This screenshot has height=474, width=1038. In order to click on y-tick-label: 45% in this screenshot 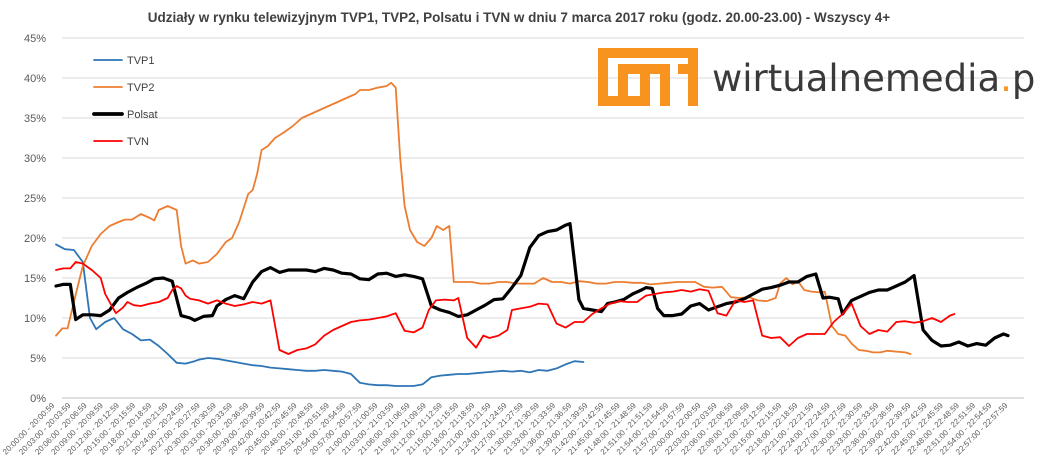, I will do `click(35, 39)`.